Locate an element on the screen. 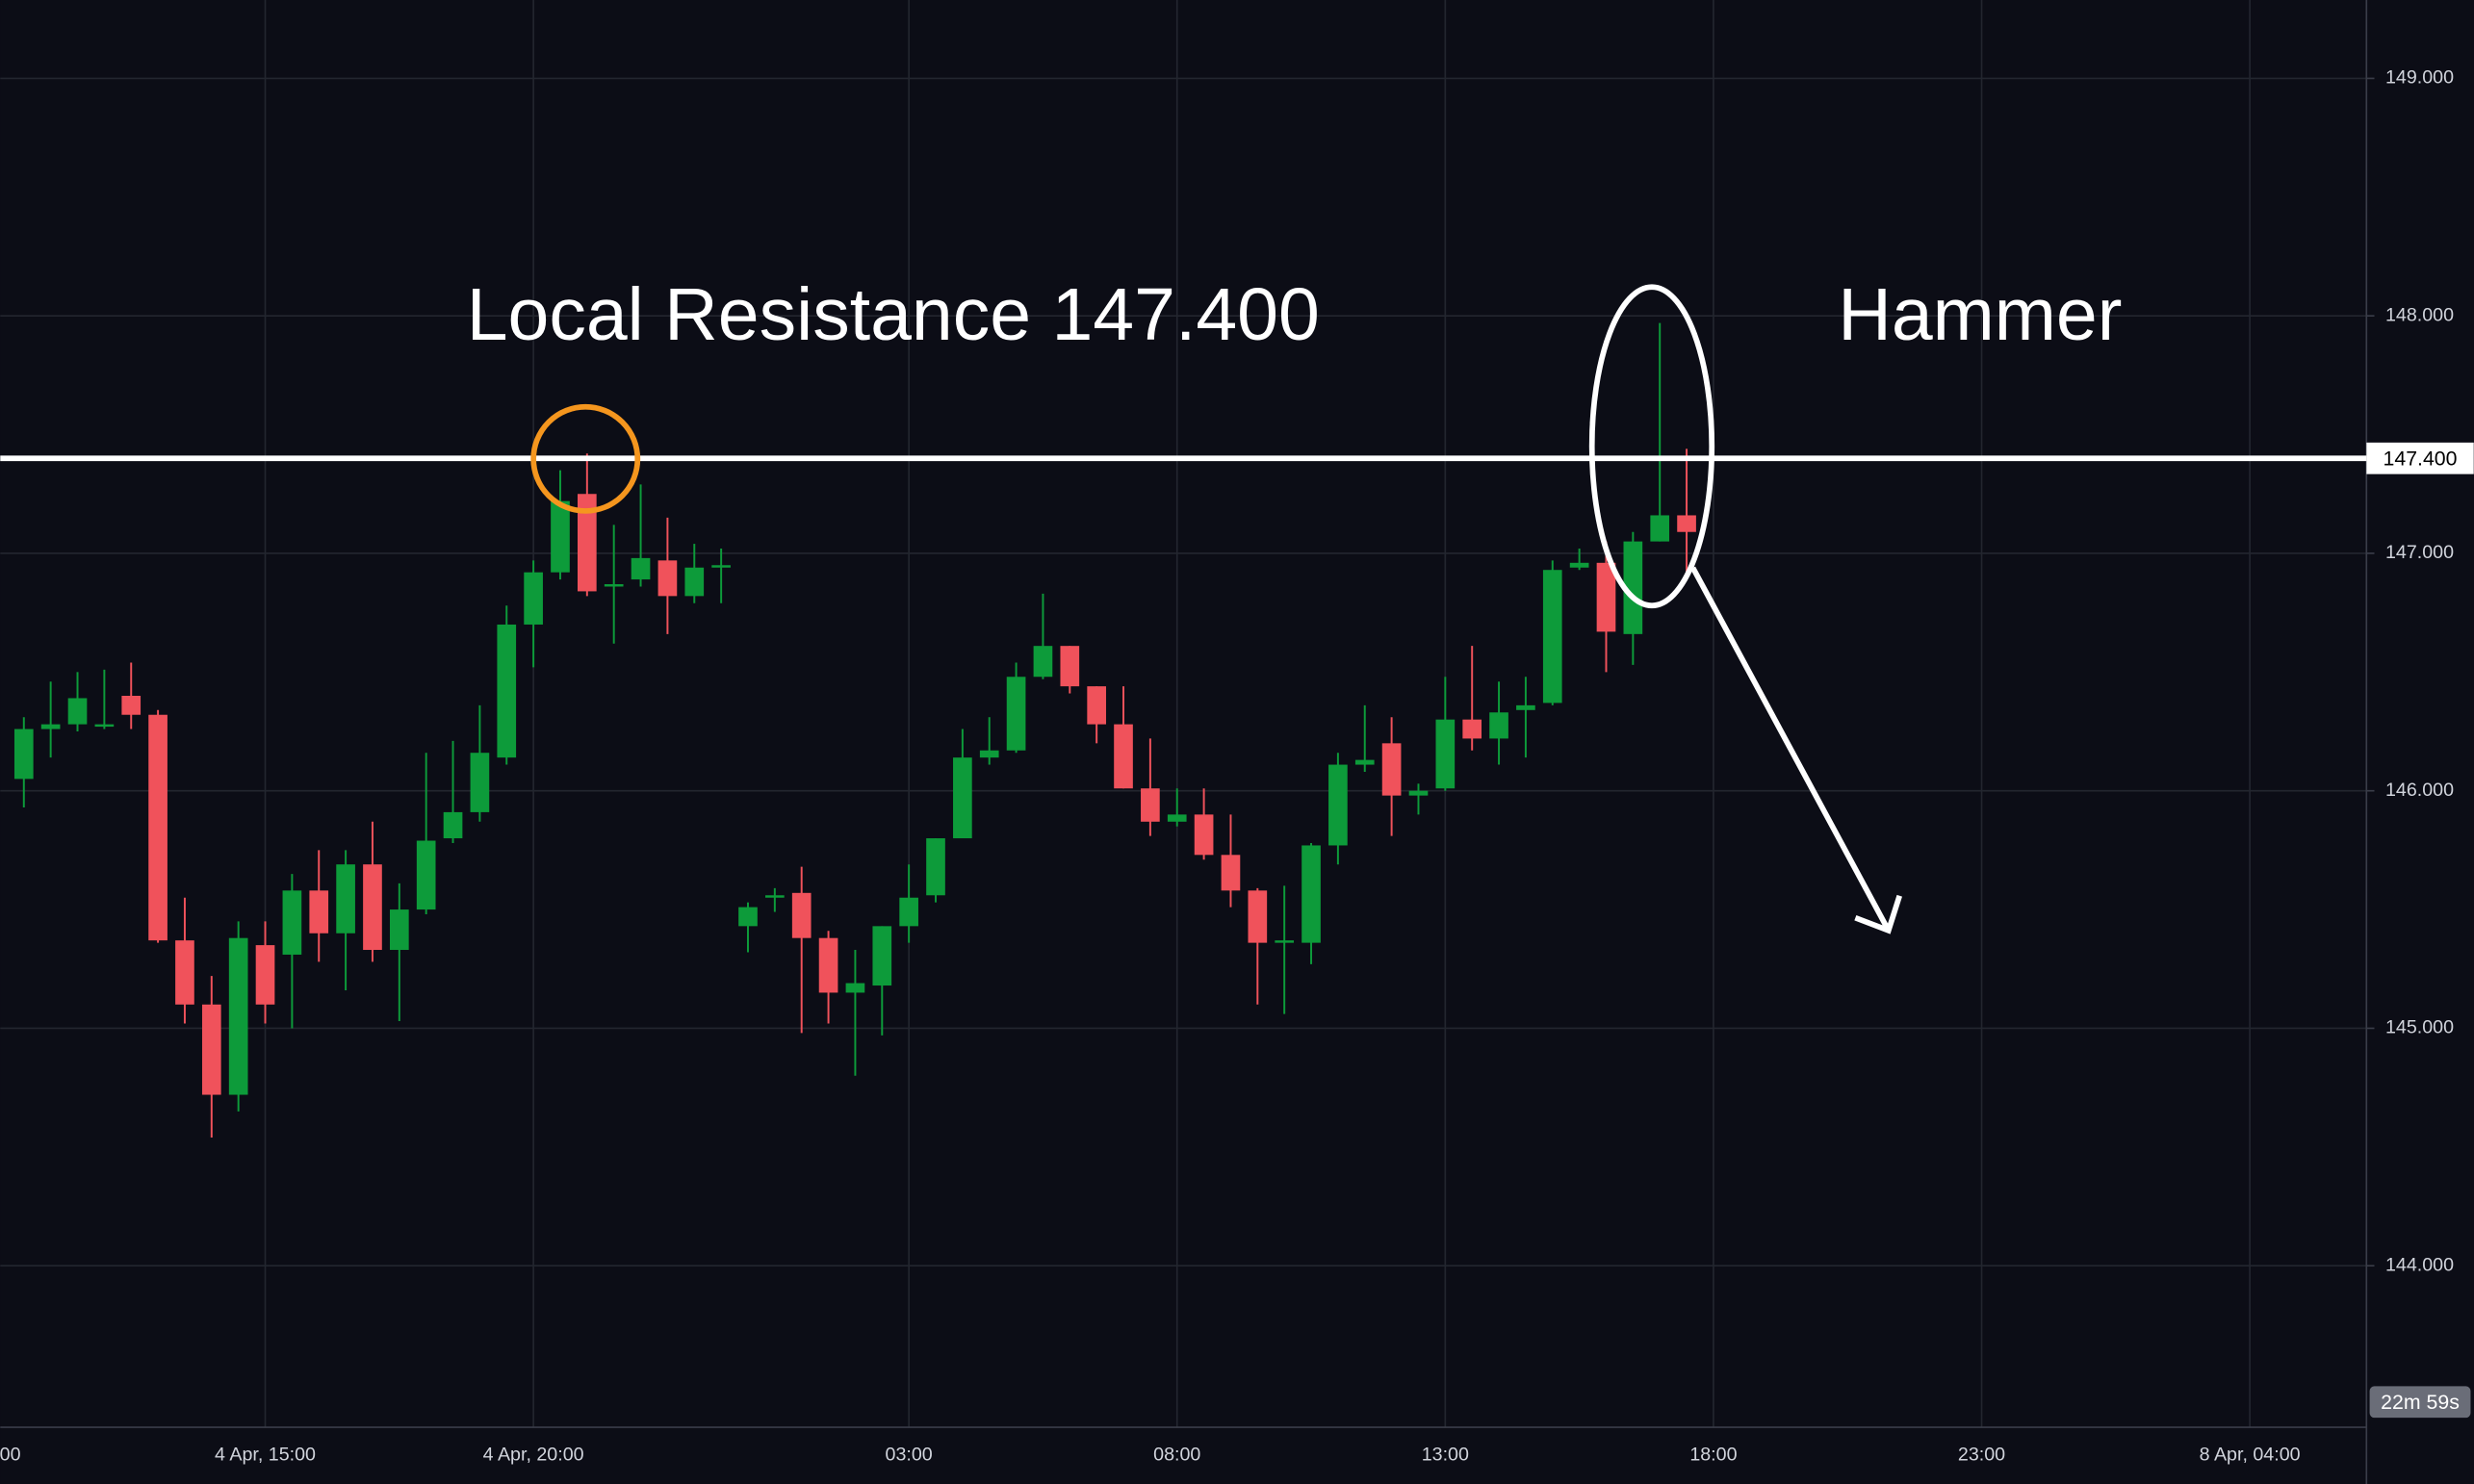 Image resolution: width=2474 pixels, height=1484 pixels. x-tick-label: 18:00 is located at coordinates (1713, 1456).